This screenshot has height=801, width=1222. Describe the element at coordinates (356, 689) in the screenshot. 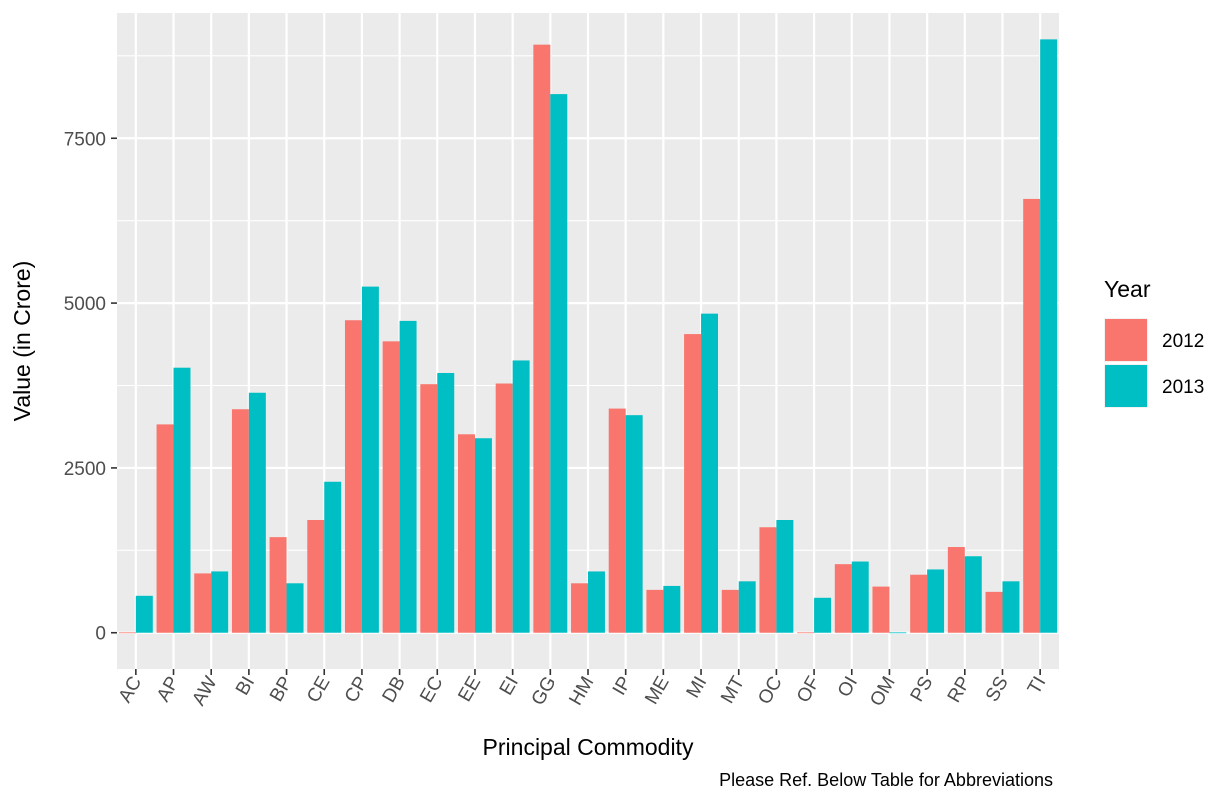

I see `x-tick-label: CP` at that location.